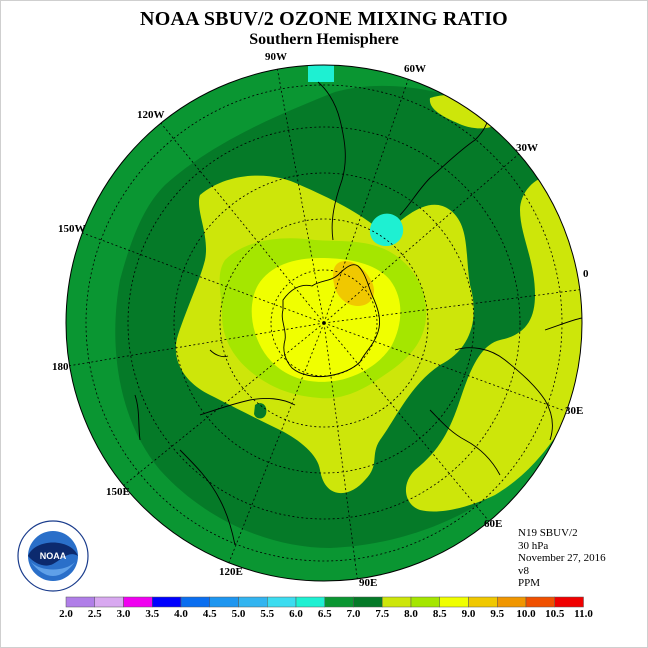  Describe the element at coordinates (415, 69) in the screenshot. I see `lon-label-60w: 60W` at that location.